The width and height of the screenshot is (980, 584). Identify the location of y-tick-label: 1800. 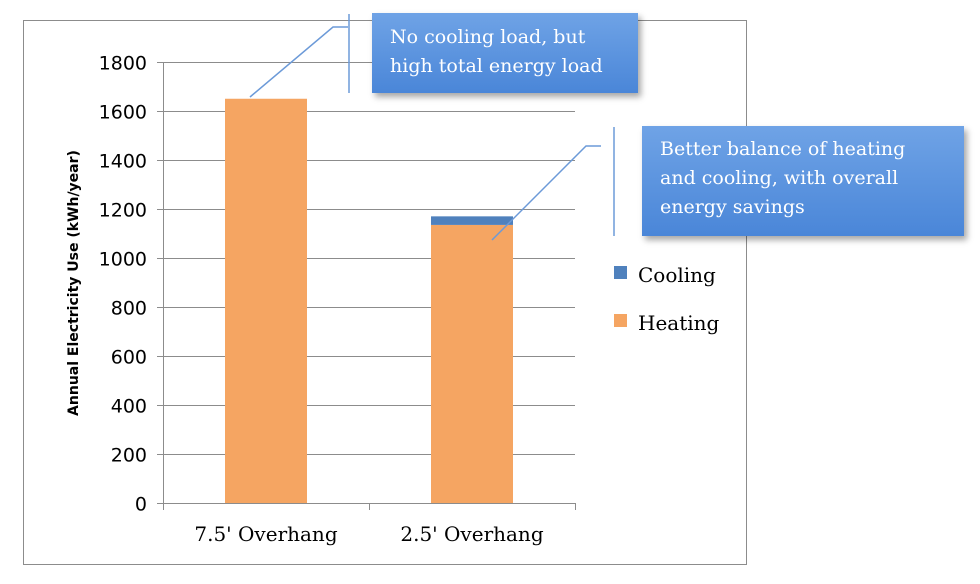
(123, 64).